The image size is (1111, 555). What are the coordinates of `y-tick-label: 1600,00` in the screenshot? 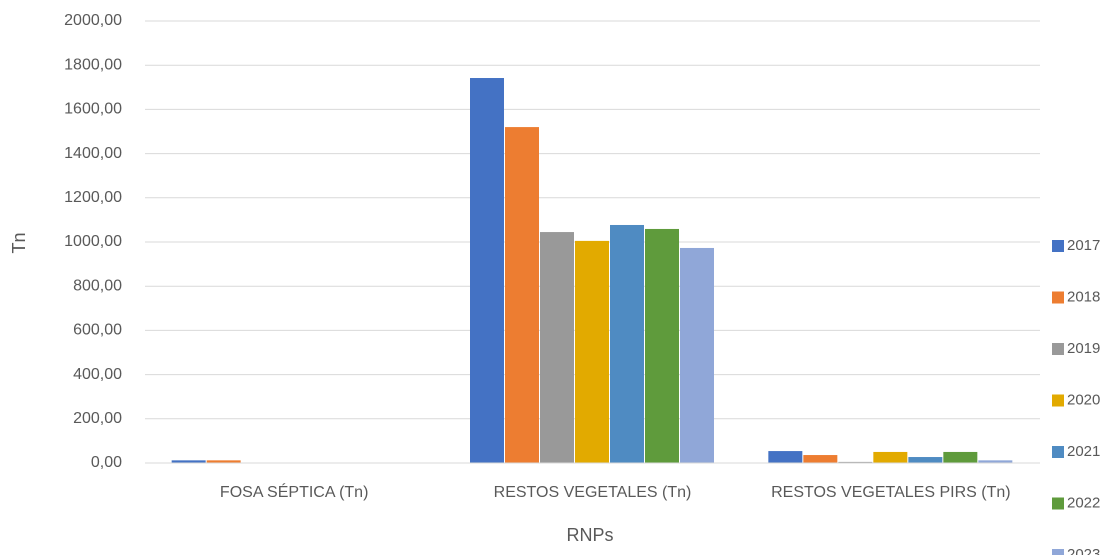 It's located at (93, 109).